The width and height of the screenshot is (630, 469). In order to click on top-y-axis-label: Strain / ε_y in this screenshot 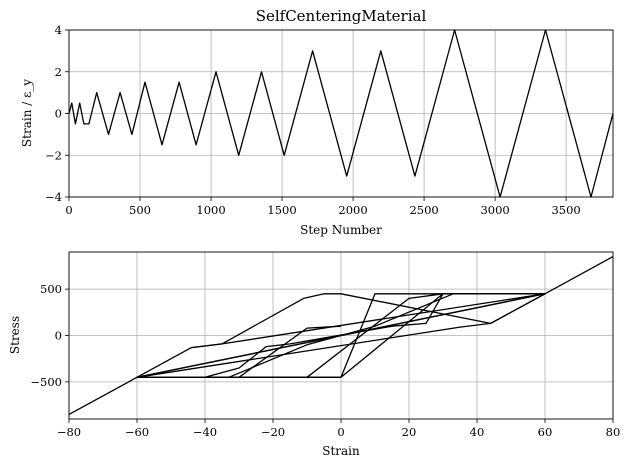, I will do `click(27, 113)`.